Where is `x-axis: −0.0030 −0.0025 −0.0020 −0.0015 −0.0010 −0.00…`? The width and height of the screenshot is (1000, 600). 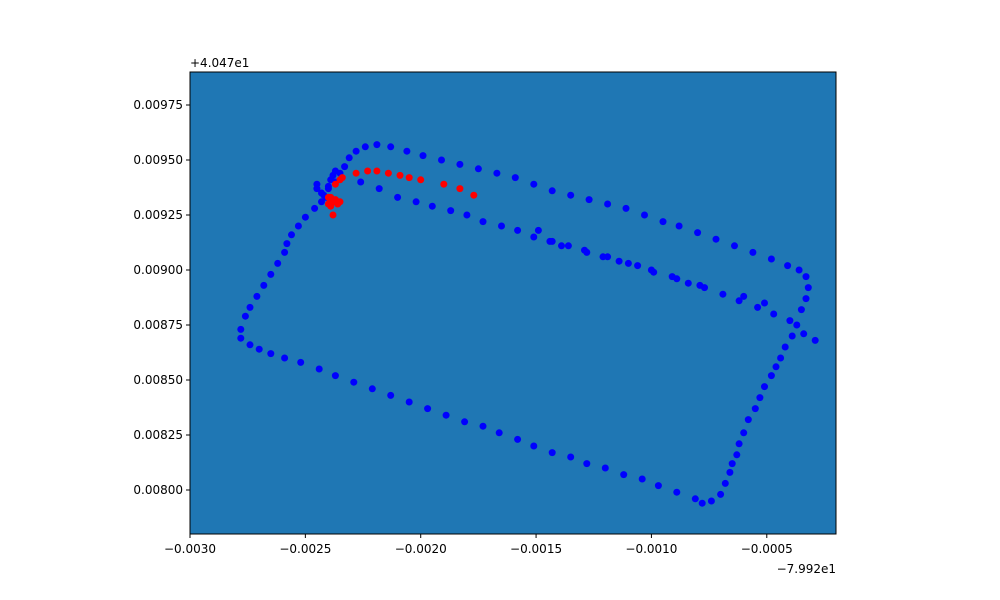 x-axis: −0.0030 −0.0025 −0.0020 −0.0015 −0.0010 −0.00… is located at coordinates (478, 545).